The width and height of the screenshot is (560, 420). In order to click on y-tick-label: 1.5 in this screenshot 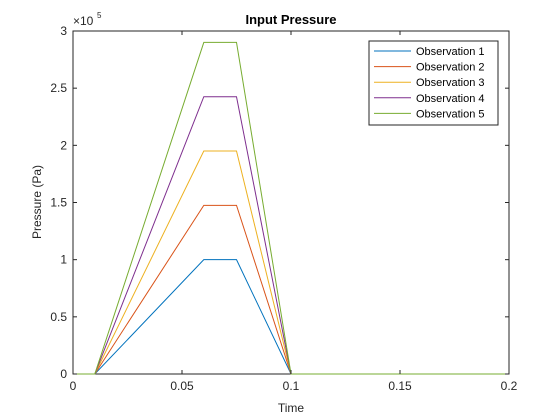, I will do `click(58, 203)`.